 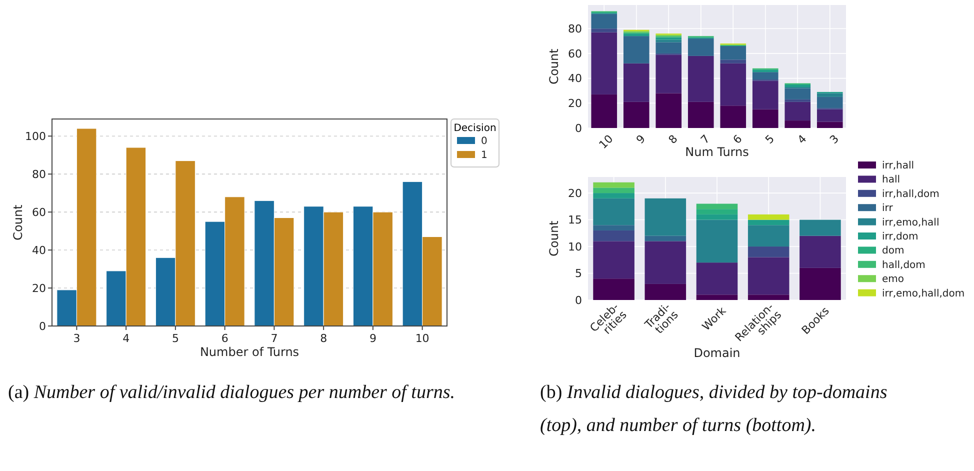 What do you see at coordinates (575, 247) in the screenshot?
I see `y-tick-label: 10` at bounding box center [575, 247].